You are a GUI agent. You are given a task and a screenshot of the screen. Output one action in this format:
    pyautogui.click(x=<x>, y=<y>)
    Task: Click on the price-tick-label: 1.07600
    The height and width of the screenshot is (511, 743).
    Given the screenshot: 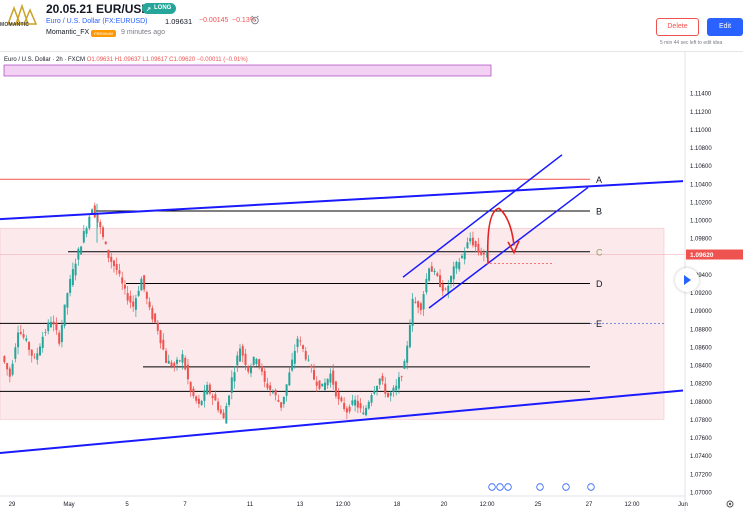 What is the action you would take?
    pyautogui.click(x=701, y=439)
    